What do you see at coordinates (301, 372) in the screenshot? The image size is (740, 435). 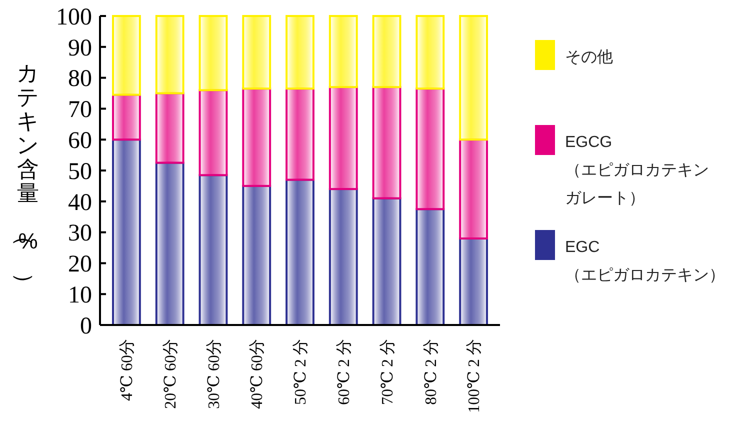 I see `x-tick-label: 50℃ 2 分` at bounding box center [301, 372].